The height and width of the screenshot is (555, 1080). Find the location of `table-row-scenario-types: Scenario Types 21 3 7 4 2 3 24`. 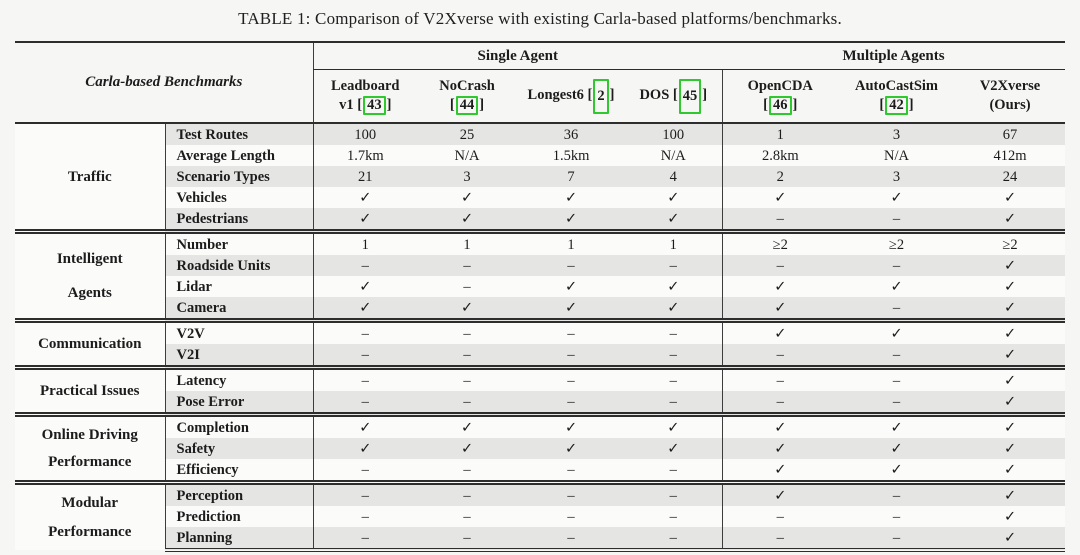

table-row-scenario-types: Scenario Types 21 3 7 4 2 3 24 is located at coordinates (540, 176).